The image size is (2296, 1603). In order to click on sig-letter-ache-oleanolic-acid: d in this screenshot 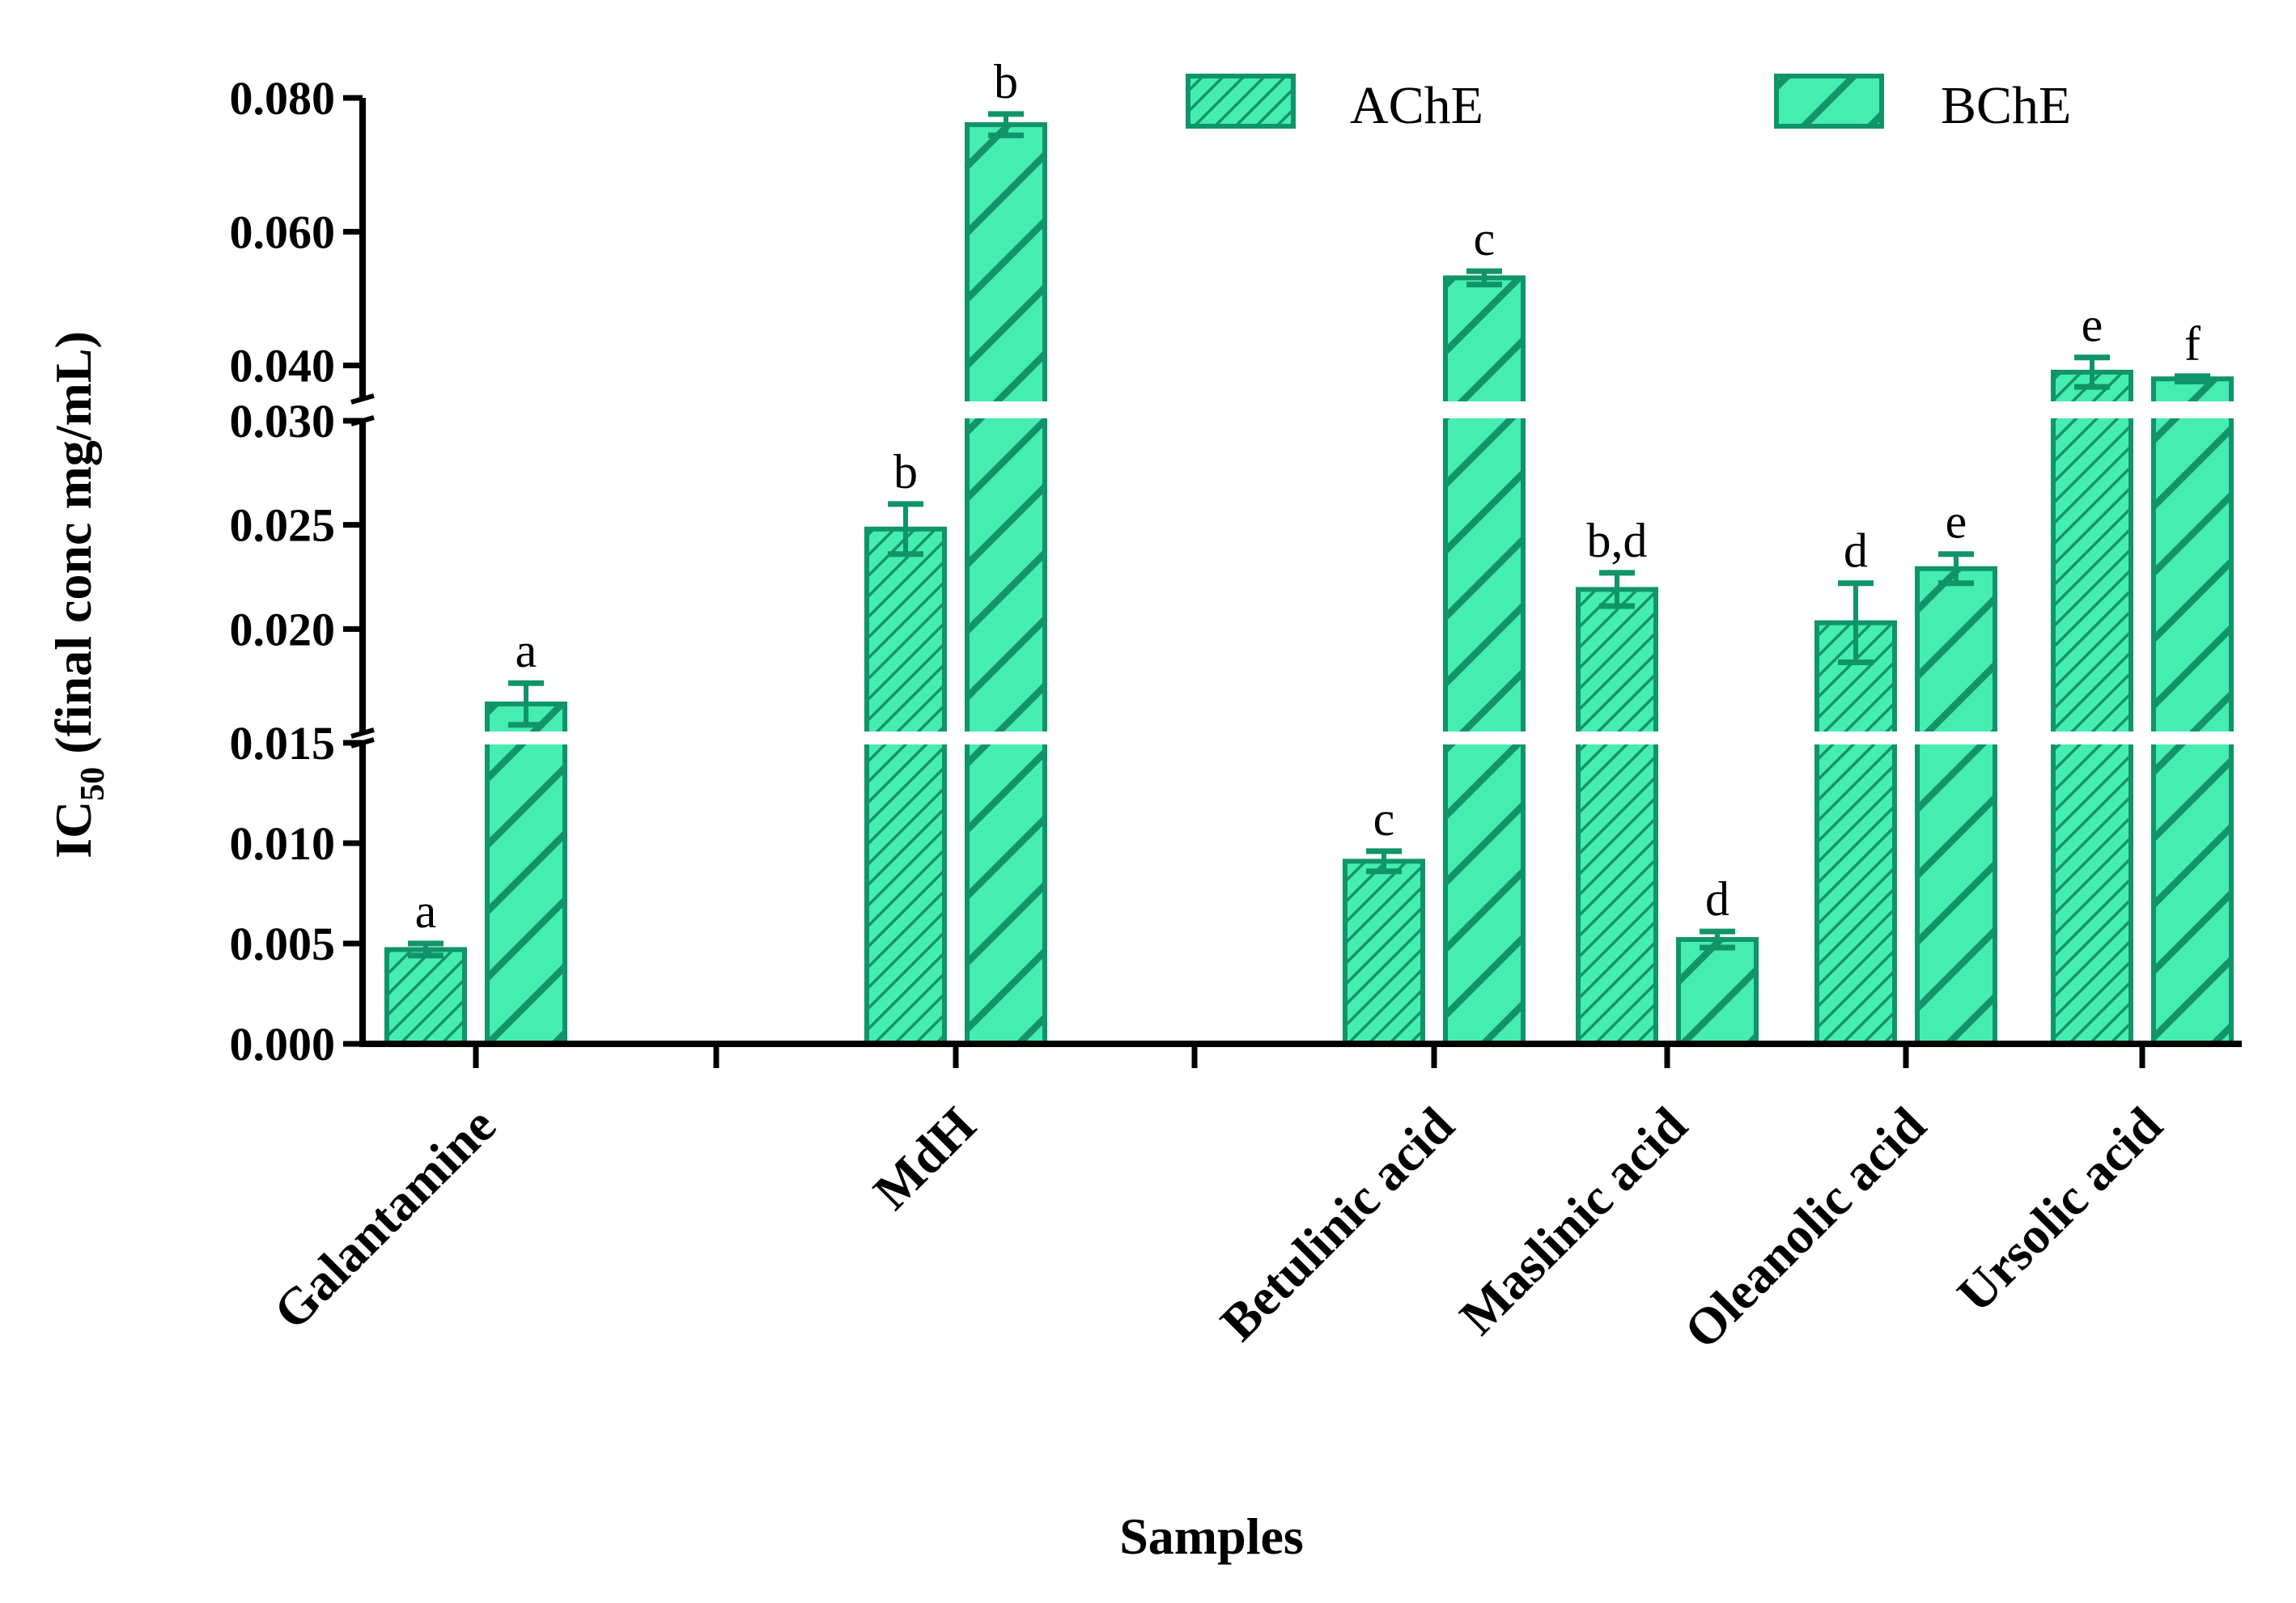, I will do `click(1856, 551)`.